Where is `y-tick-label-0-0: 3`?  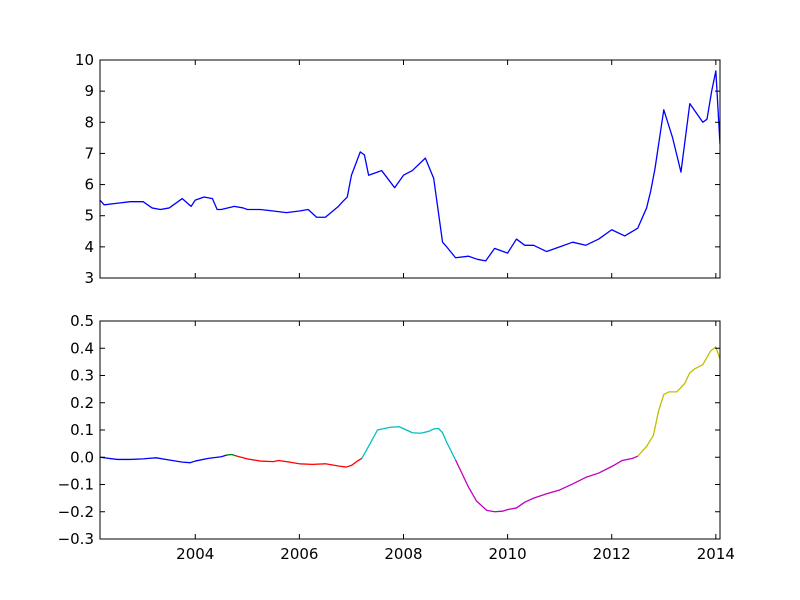 y-tick-label-0-0: 3 is located at coordinates (89, 278).